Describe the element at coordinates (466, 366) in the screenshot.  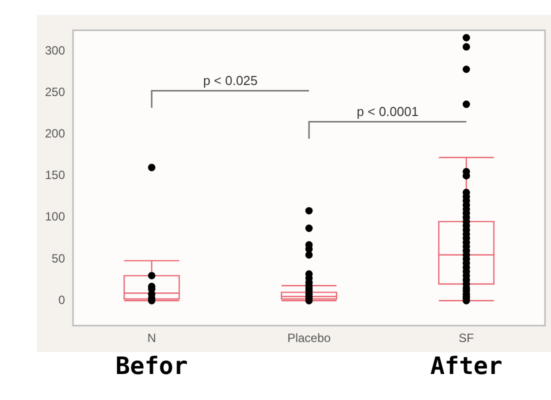
I see `text: After` at that location.